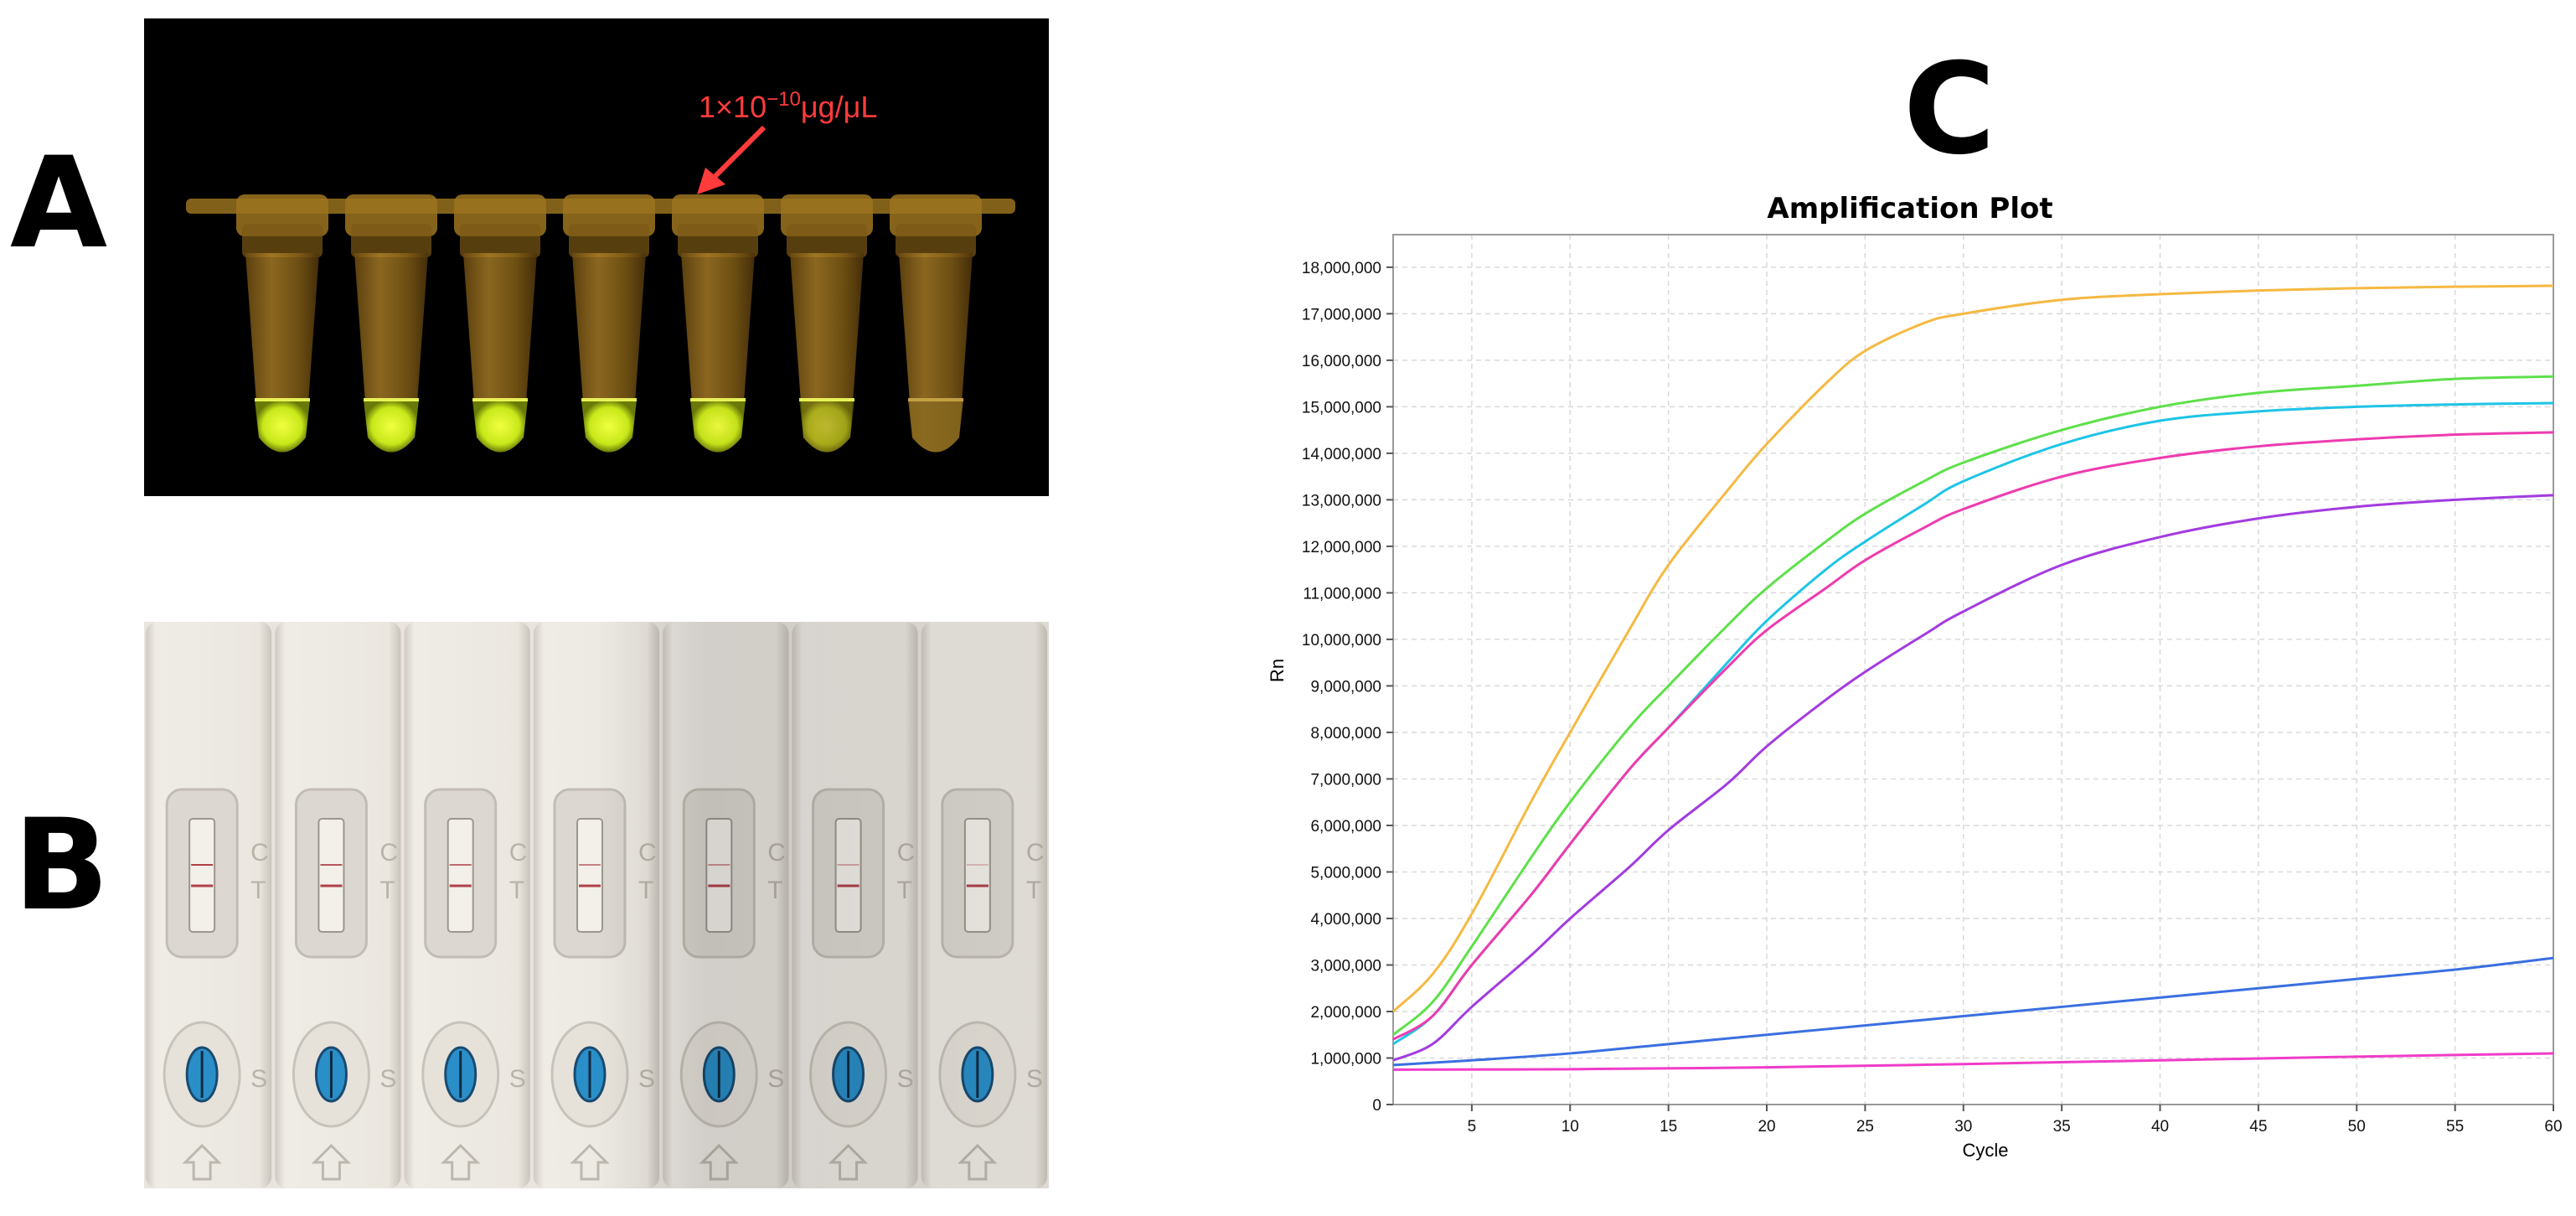 This screenshot has width=2576, height=1216. I want to click on y-tick-label: 18,000,000, so click(1341, 268).